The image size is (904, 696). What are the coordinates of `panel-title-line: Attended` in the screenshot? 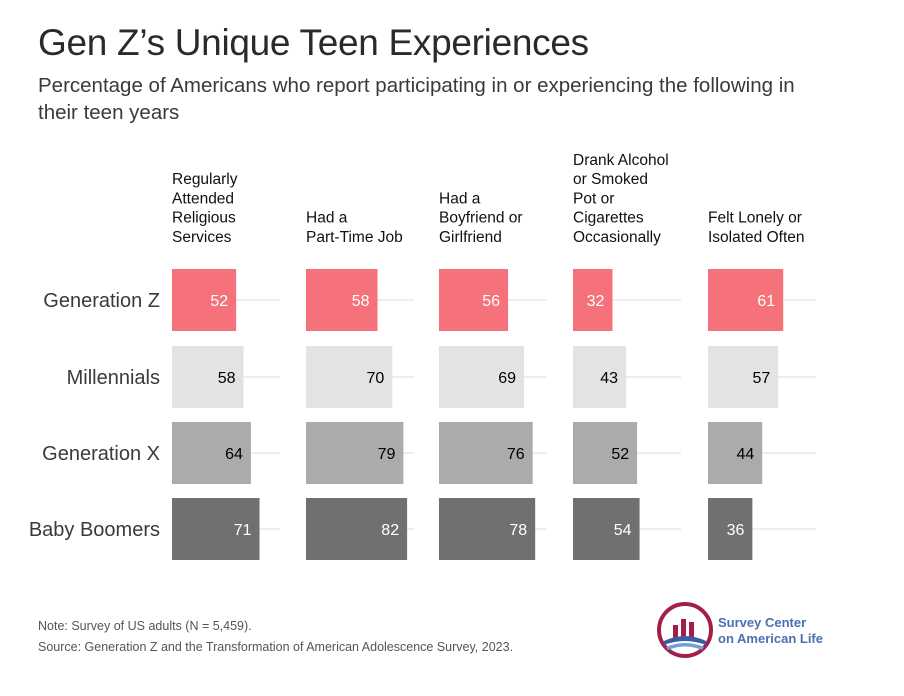 It's located at (203, 198).